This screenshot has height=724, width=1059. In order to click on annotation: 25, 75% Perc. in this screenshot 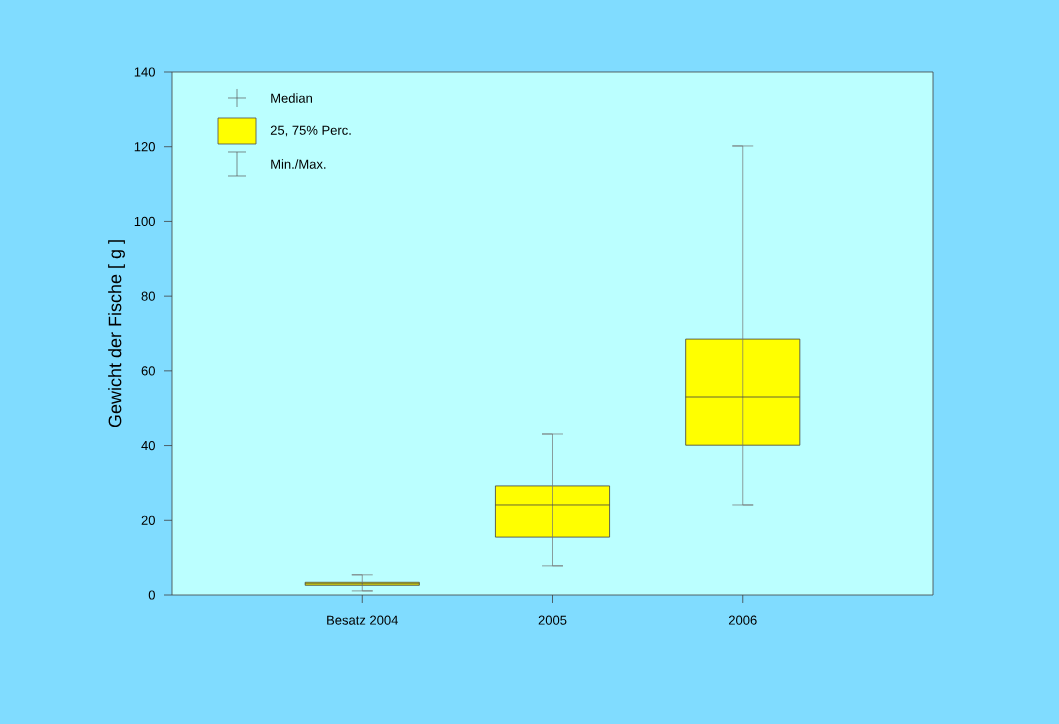, I will do `click(310, 131)`.